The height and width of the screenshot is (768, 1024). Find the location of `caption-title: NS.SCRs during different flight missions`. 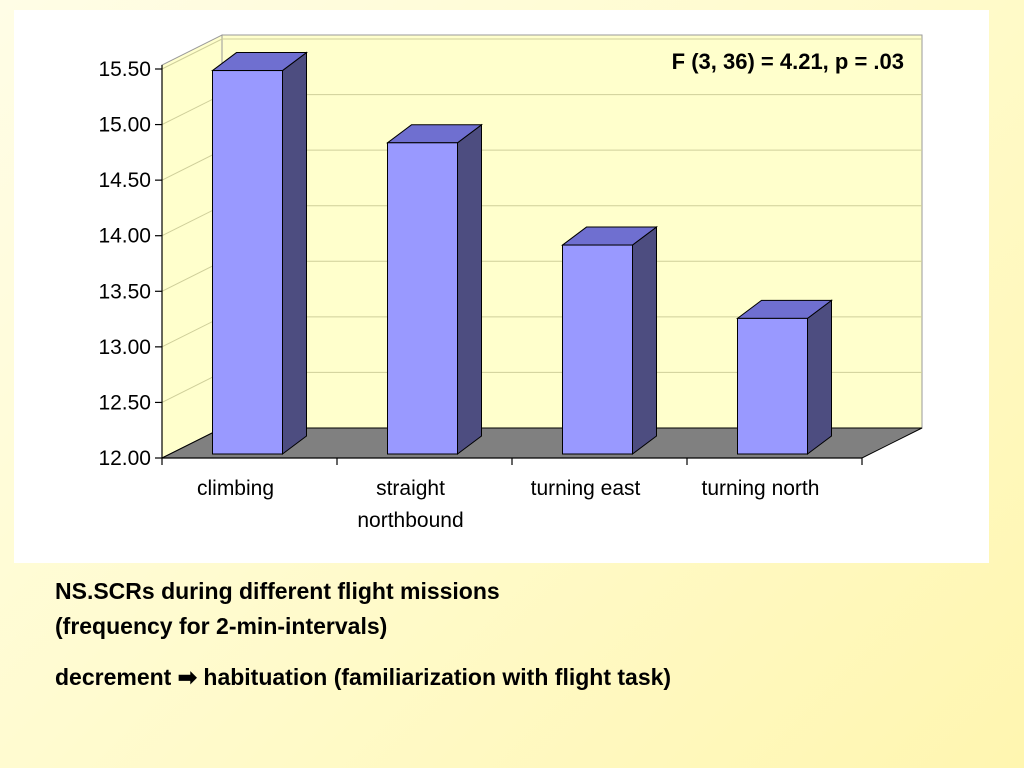

caption-title: NS.SCRs during different flight missions is located at coordinates (277, 591).